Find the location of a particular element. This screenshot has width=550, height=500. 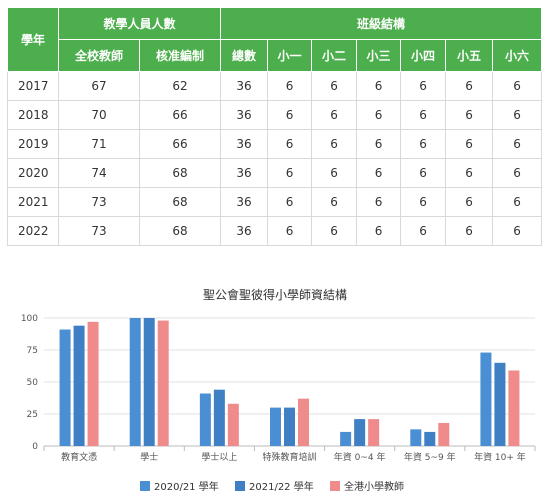

x-category-label: 教育文憑 is located at coordinates (79, 457).